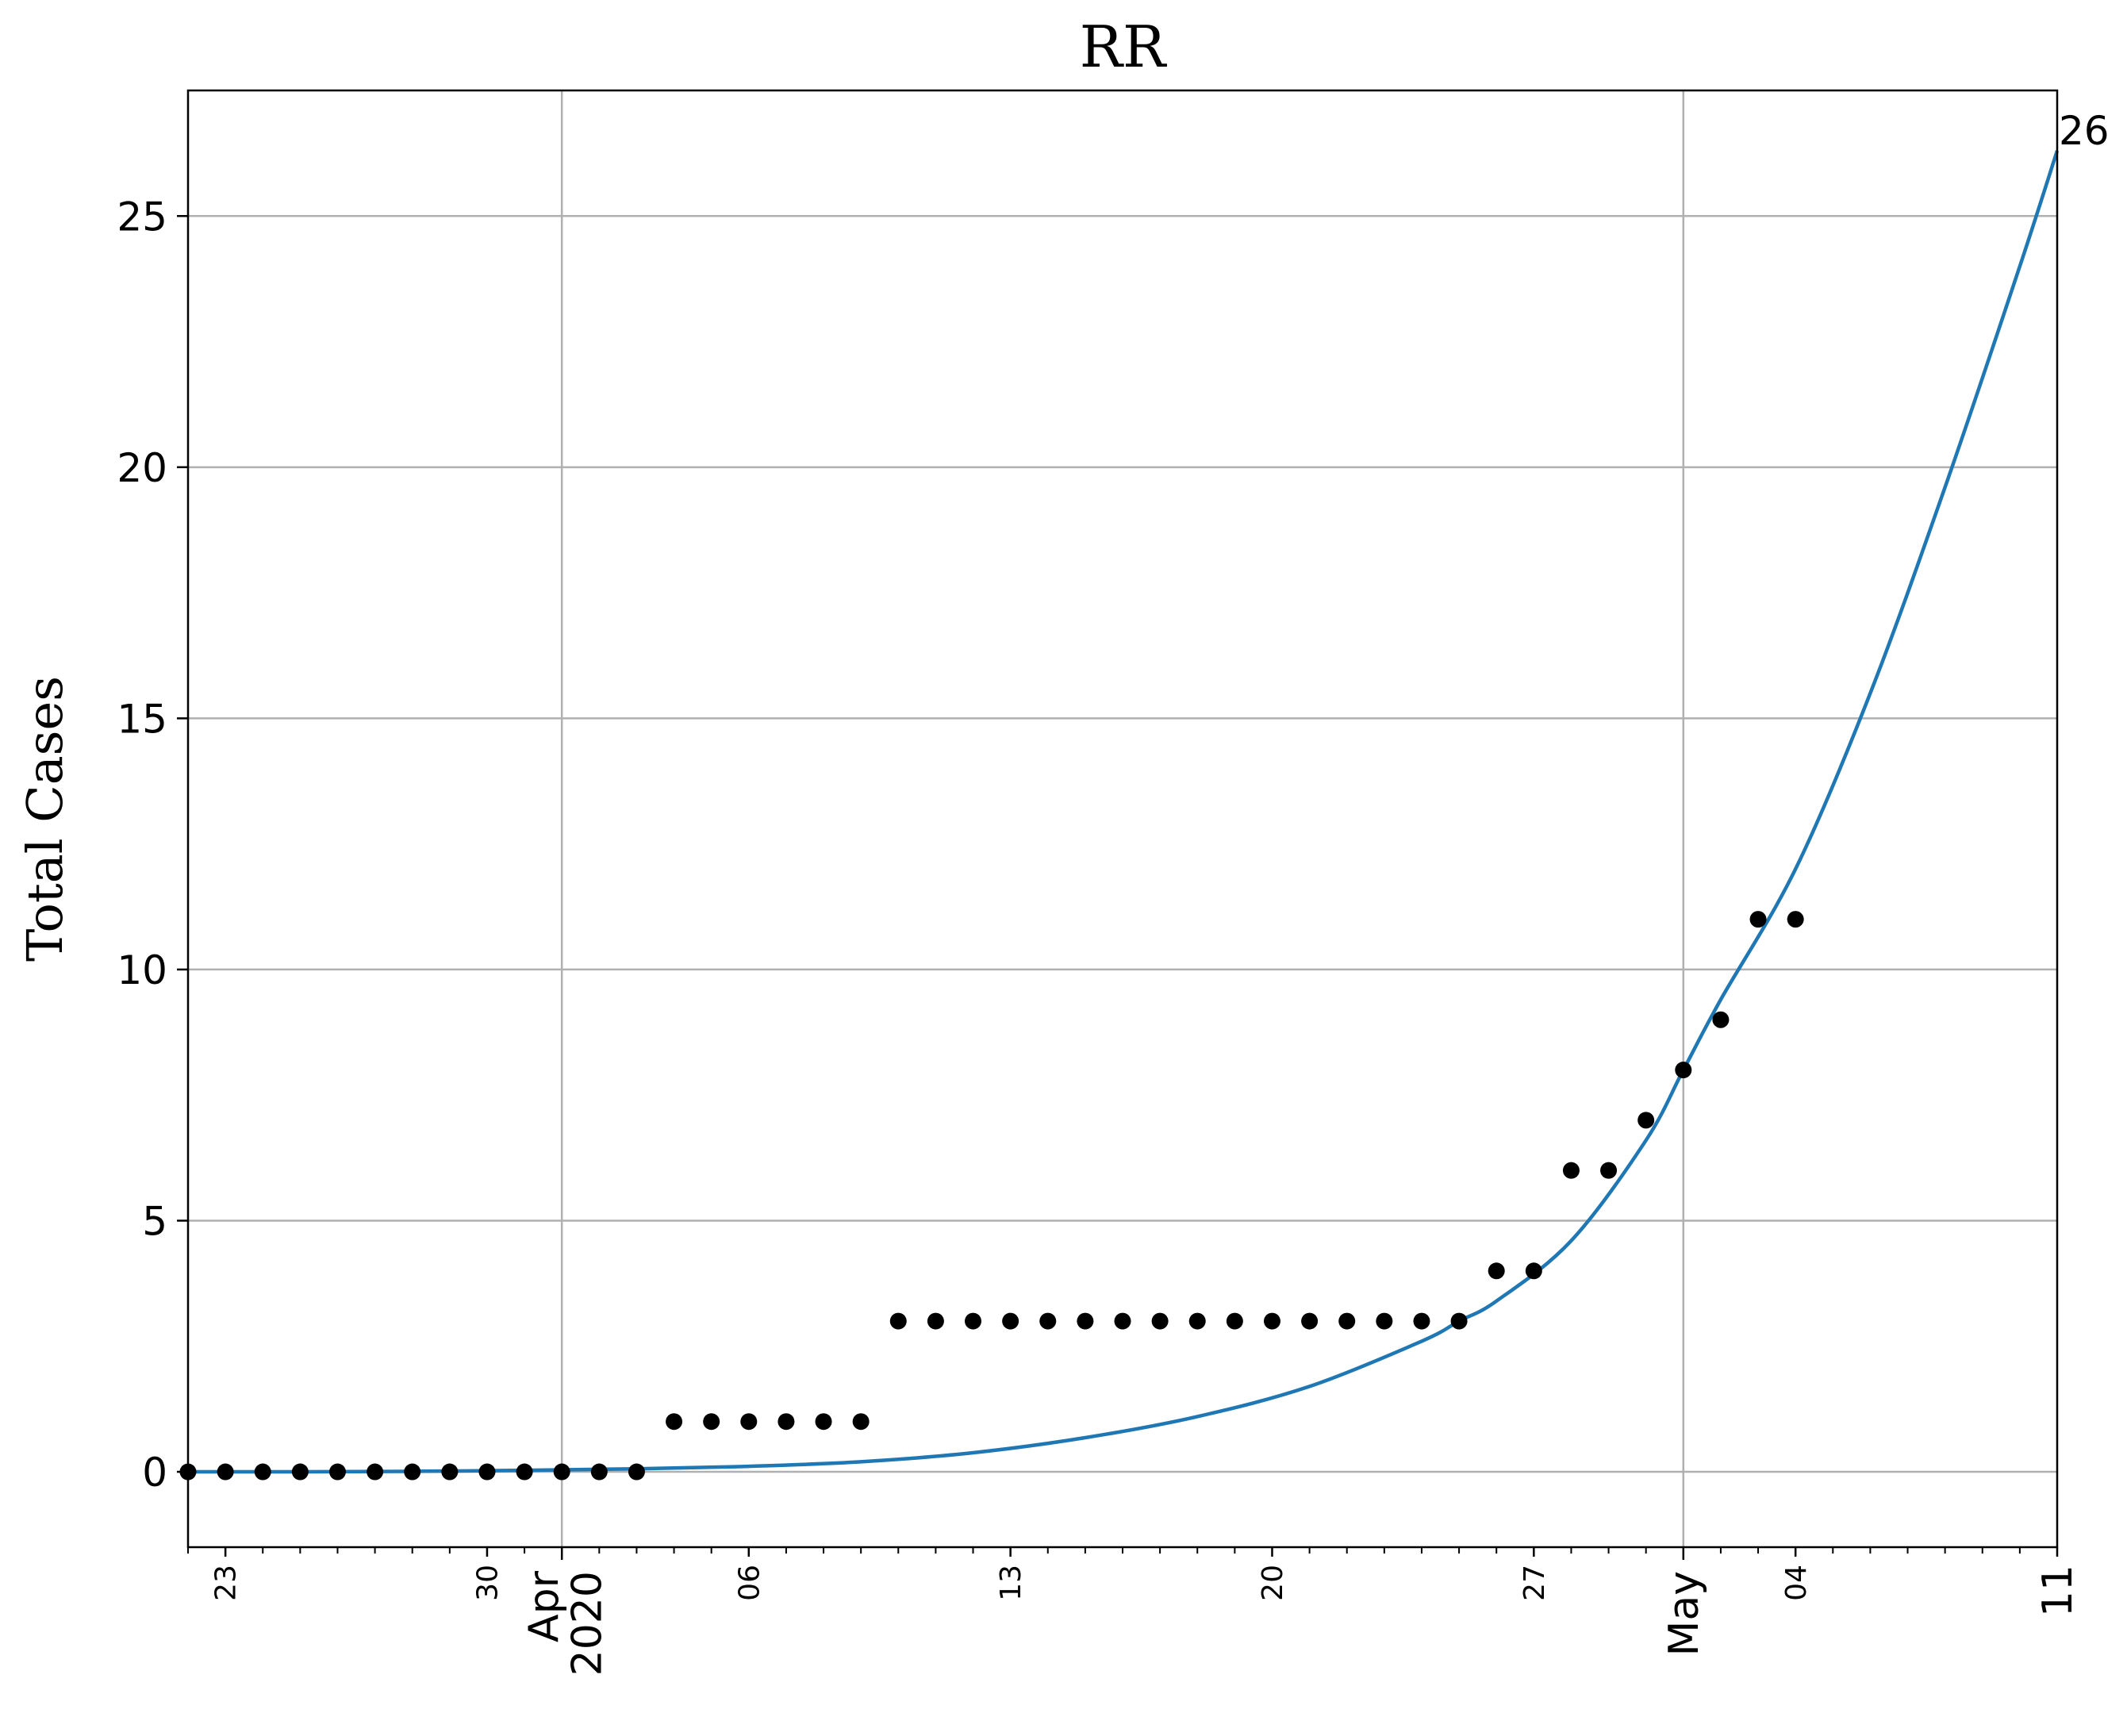 This screenshot has width=2127, height=1736. Describe the element at coordinates (1011, 1583) in the screenshot. I see `x-tick-label: 13` at that location.